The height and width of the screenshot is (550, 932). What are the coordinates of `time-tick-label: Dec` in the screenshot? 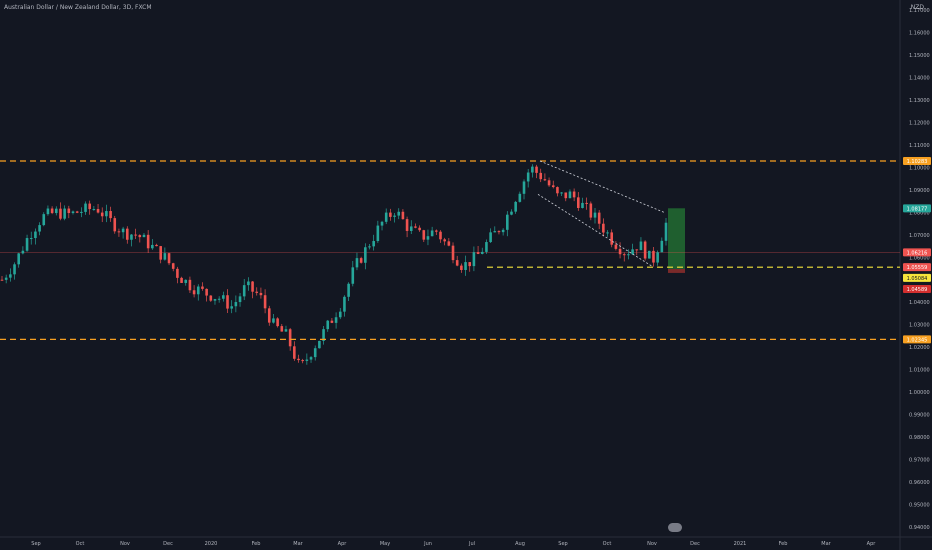 It's located at (695, 544).